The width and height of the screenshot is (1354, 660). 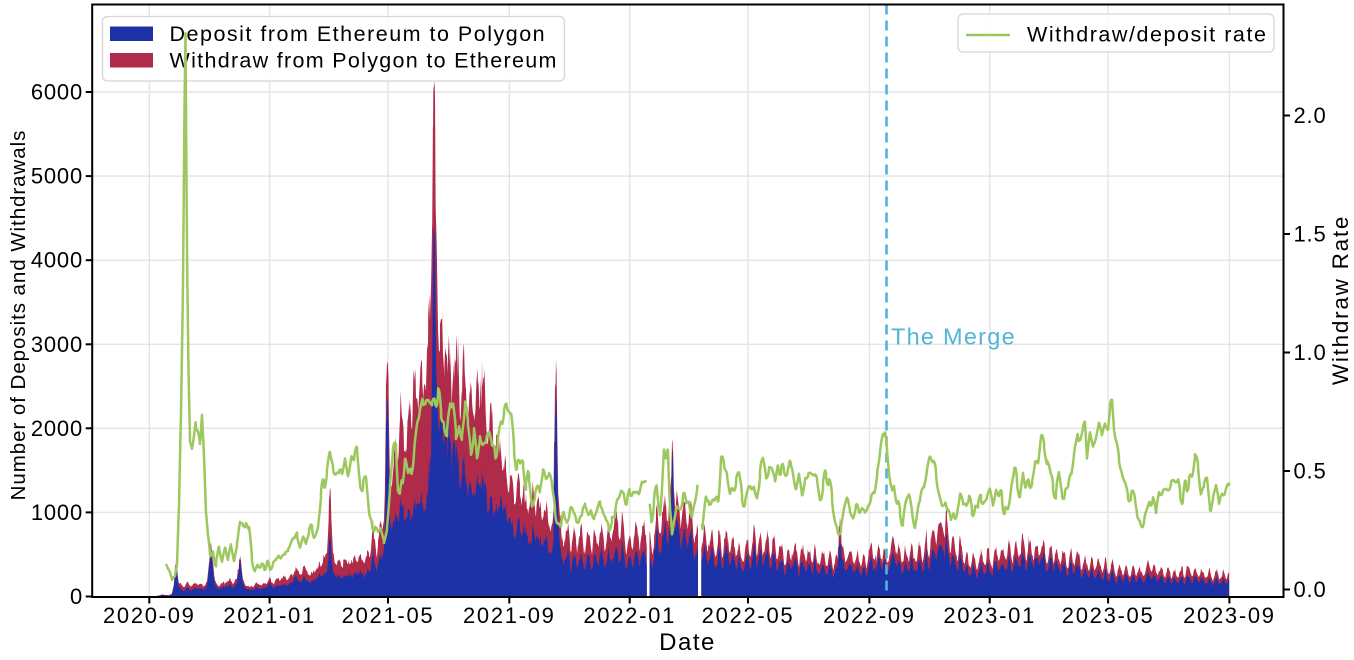 I want to click on svg-text: The Merge, so click(x=953, y=337).